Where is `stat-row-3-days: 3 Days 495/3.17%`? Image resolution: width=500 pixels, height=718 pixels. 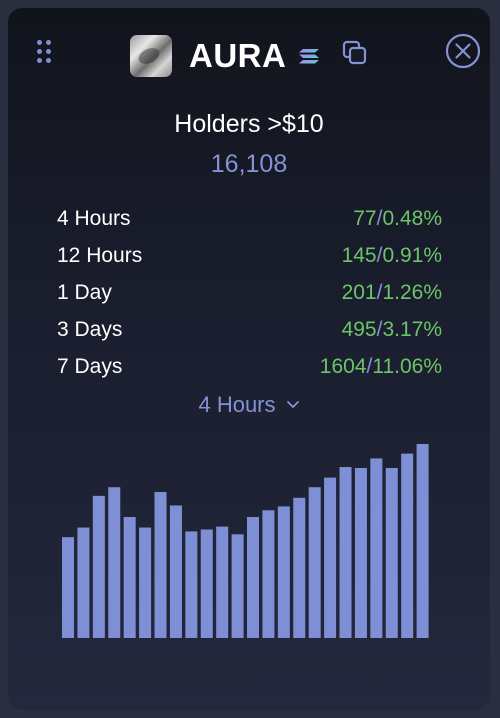 stat-row-3-days: 3 Days 495/3.17% is located at coordinates (249, 329).